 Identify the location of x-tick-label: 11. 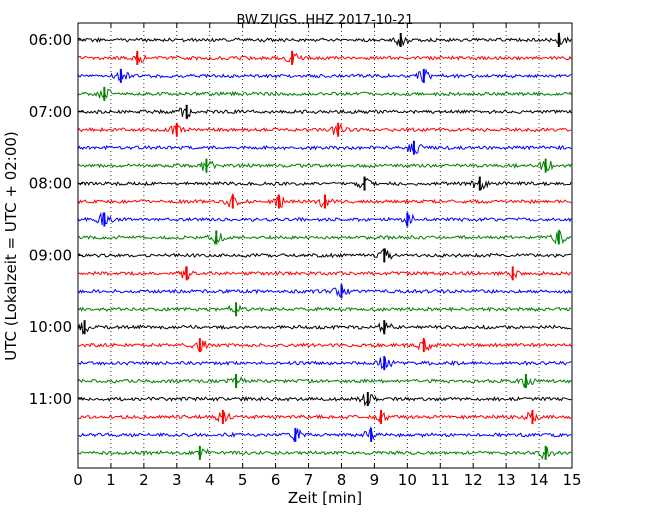
(440, 480).